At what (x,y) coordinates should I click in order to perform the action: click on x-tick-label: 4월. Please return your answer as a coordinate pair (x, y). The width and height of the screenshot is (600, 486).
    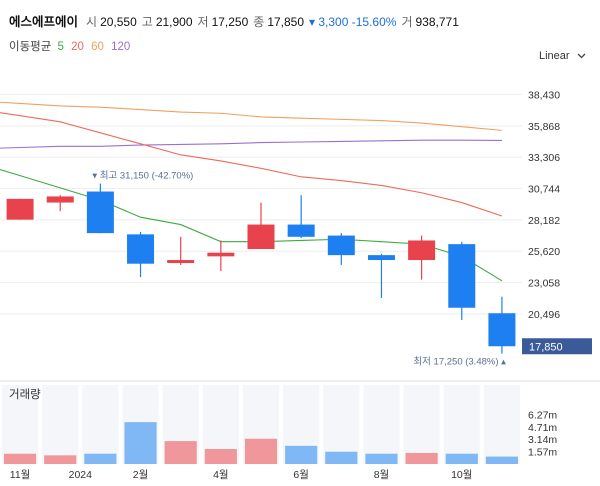
    Looking at the image, I should click on (221, 475).